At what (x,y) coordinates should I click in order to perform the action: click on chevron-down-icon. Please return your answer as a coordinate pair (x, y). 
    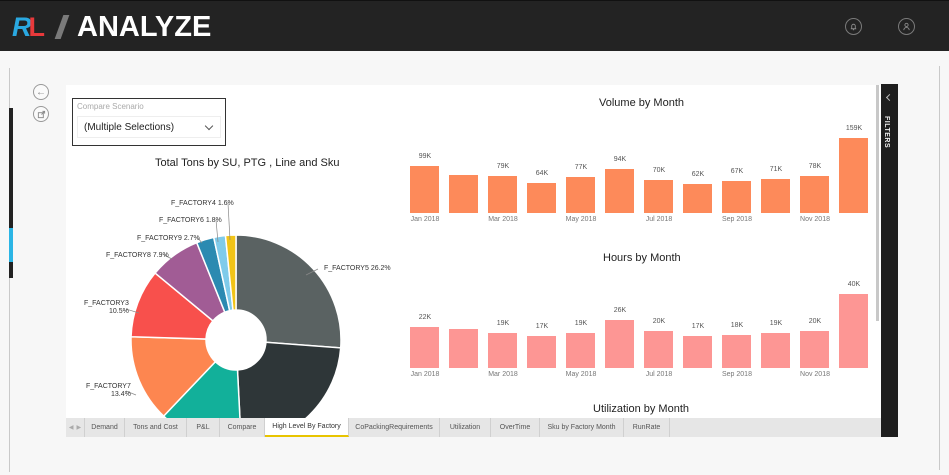
    Looking at the image, I should click on (209, 125).